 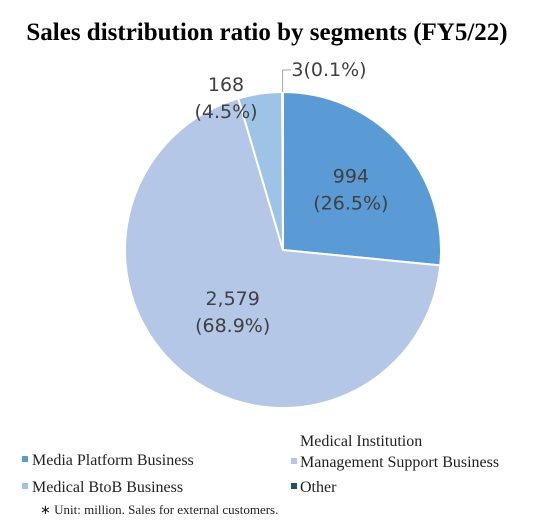 I want to click on legend-swatch-other, so click(x=294, y=486).